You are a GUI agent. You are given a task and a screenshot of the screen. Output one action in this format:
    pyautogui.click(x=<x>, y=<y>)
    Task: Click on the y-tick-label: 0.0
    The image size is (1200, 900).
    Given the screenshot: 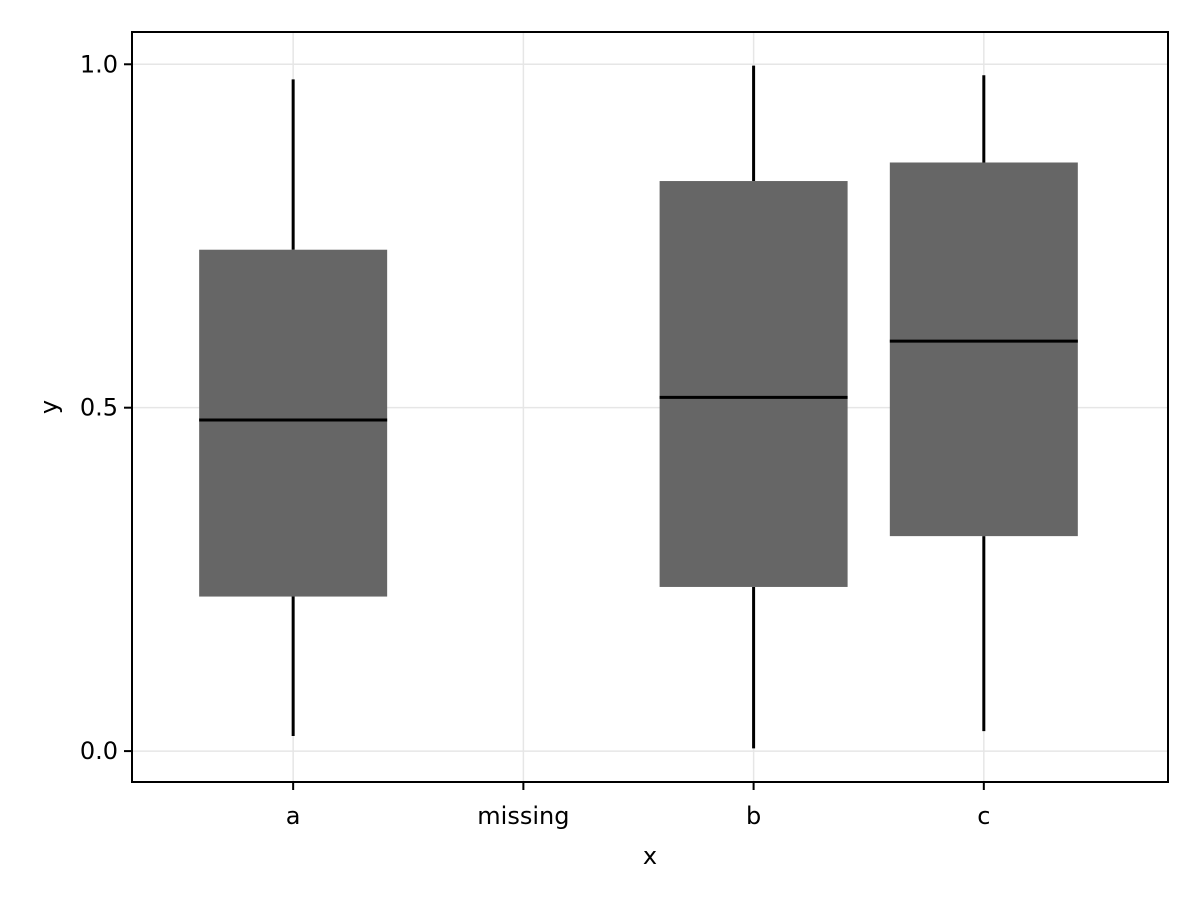 What is the action you would take?
    pyautogui.click(x=99, y=751)
    